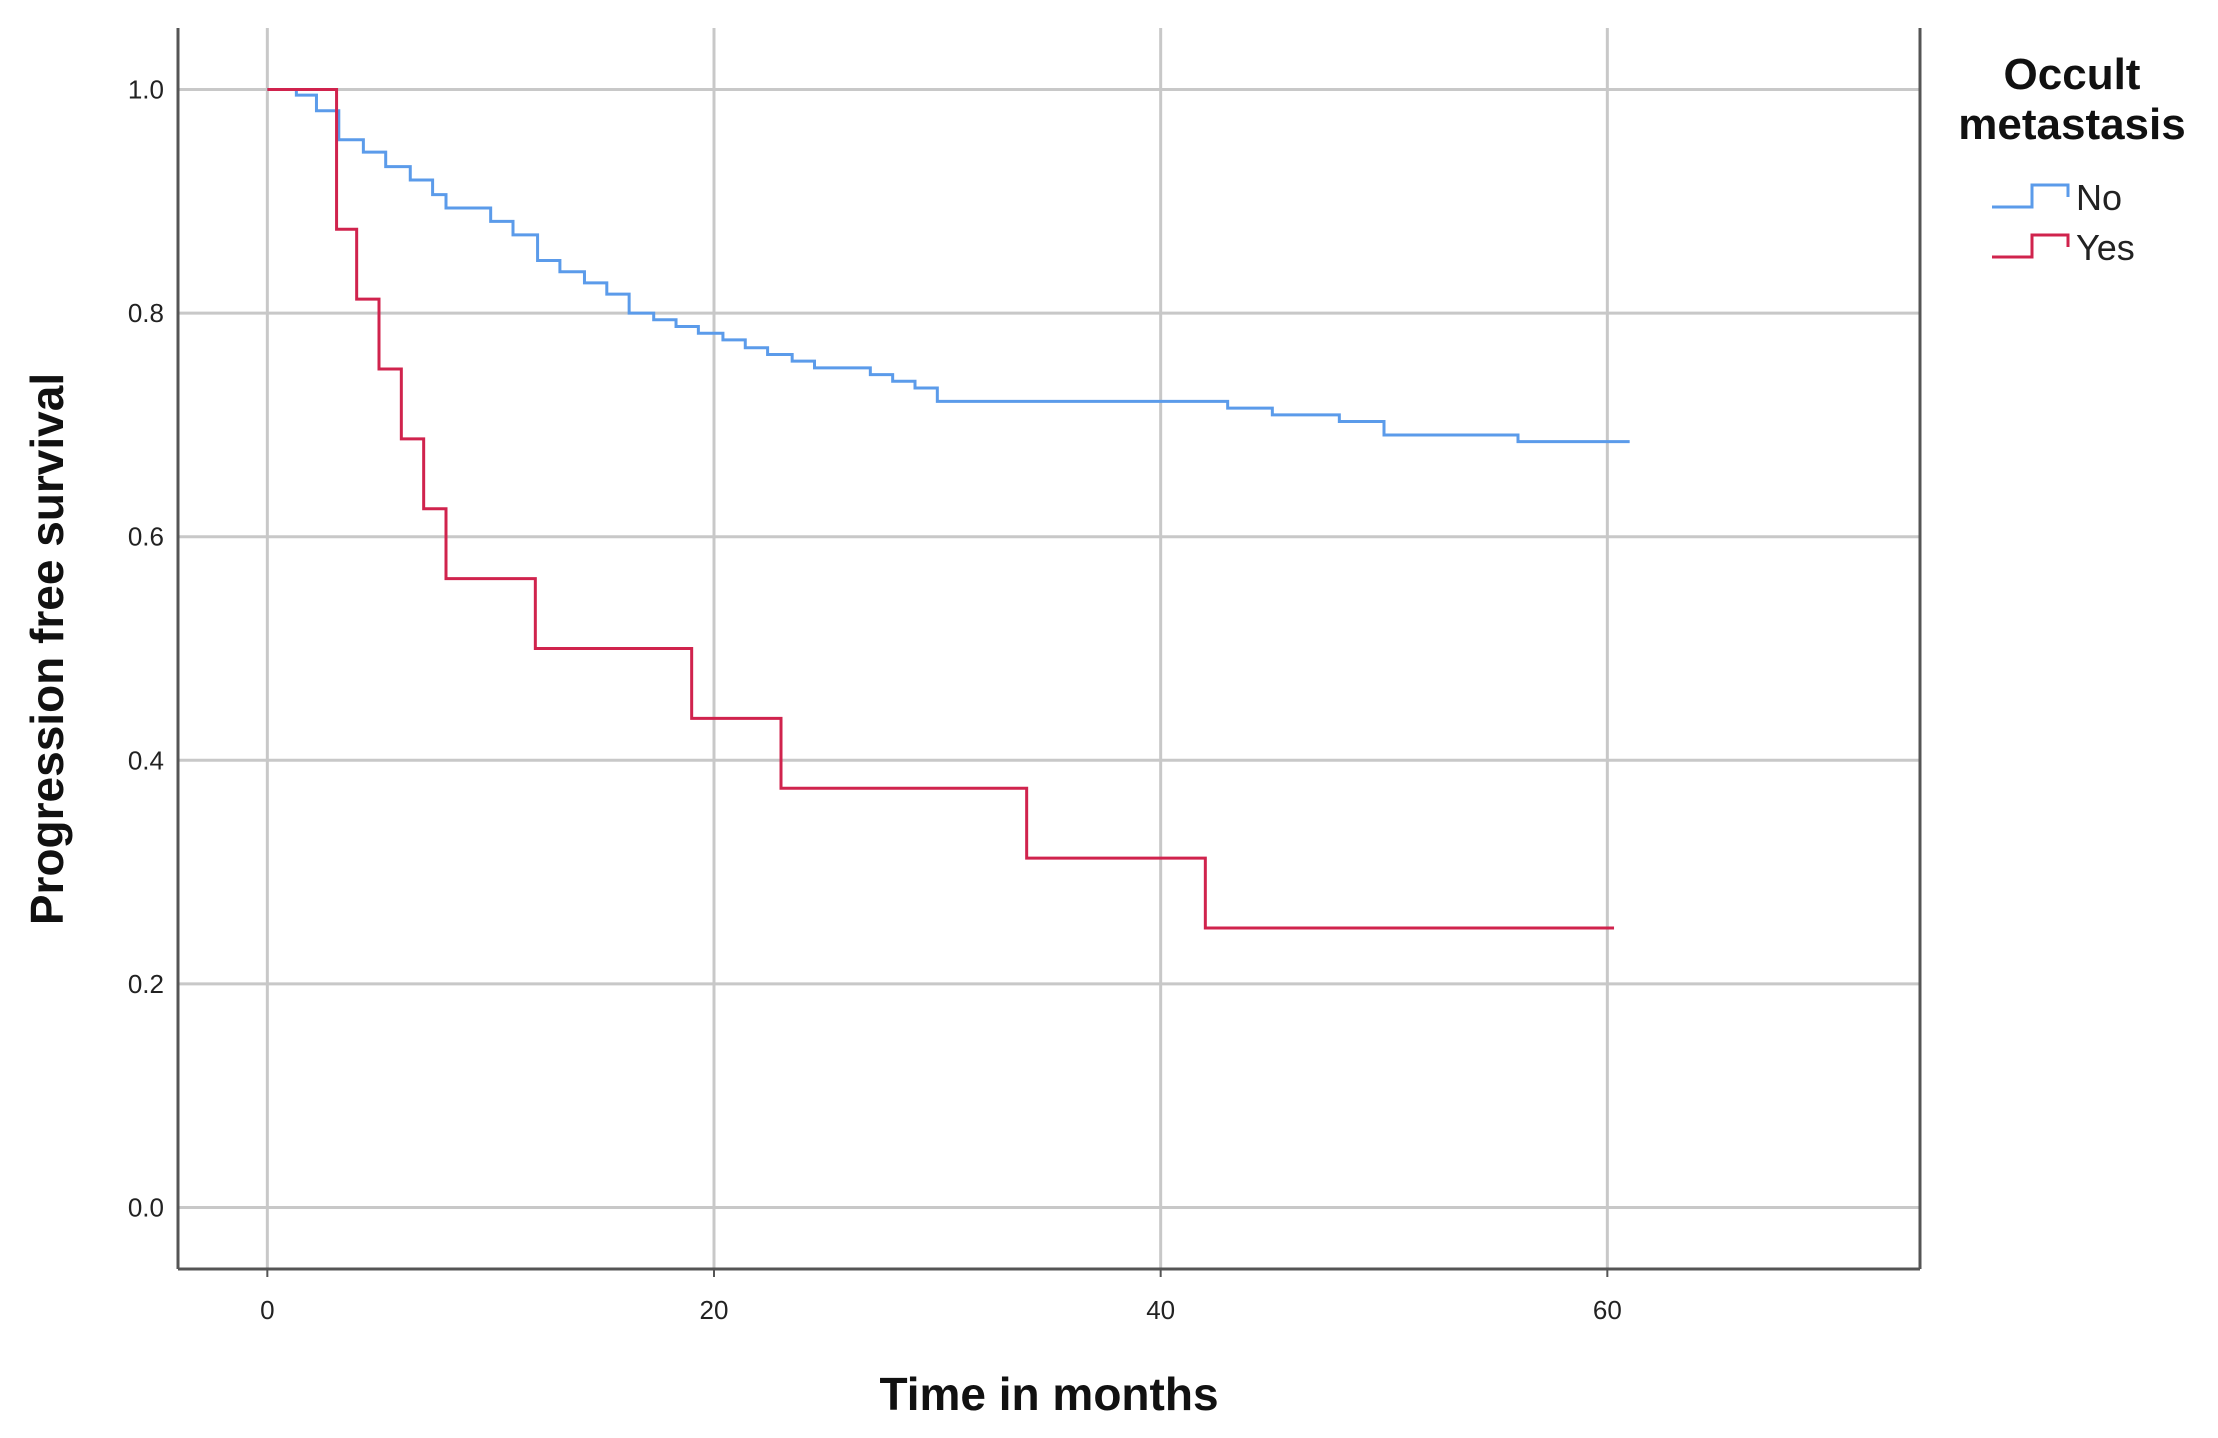 The height and width of the screenshot is (1438, 2218). Describe the element at coordinates (2031, 196) in the screenshot. I see `legend-swatch-no` at that location.